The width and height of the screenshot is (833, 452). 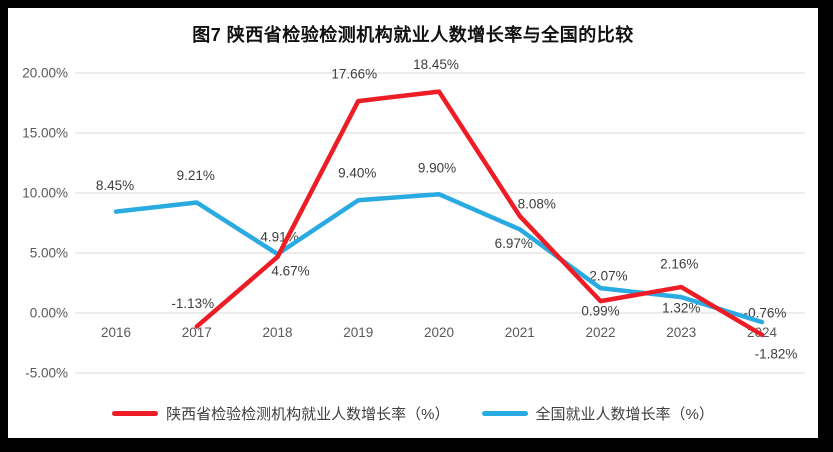 What do you see at coordinates (115, 185) in the screenshot?
I see `data-label-national: 8.45%` at bounding box center [115, 185].